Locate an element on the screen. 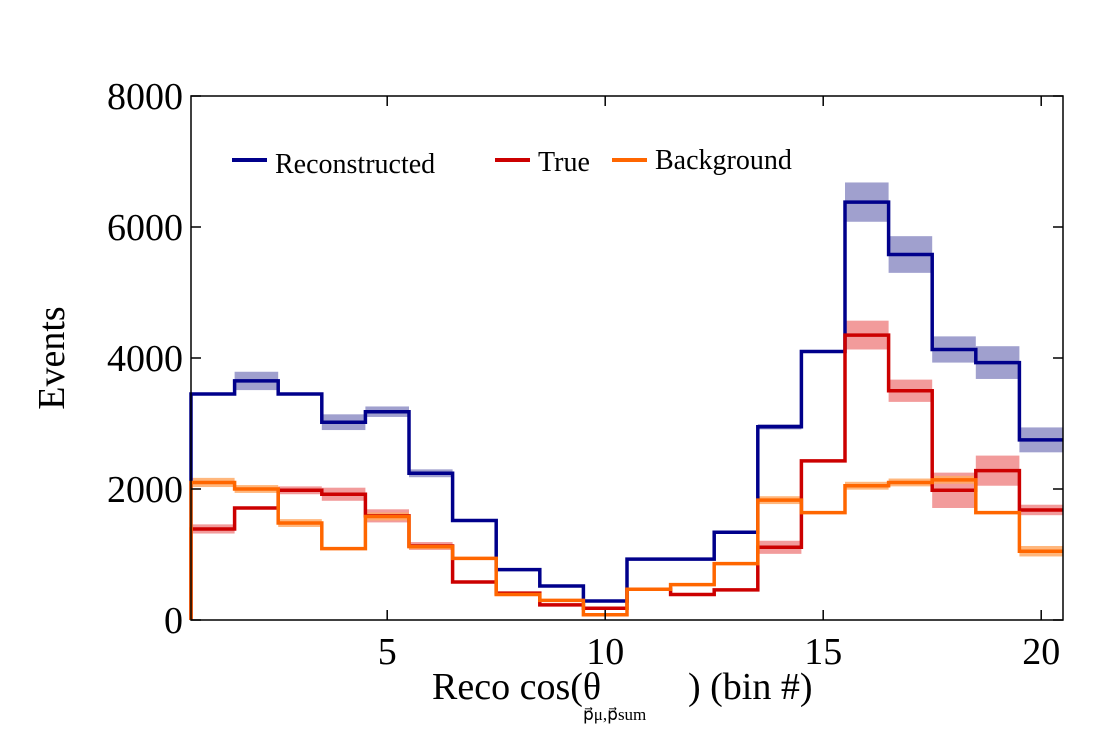 This screenshot has height=745, width=1120. y-tick-label: 2000 is located at coordinates (145, 490).